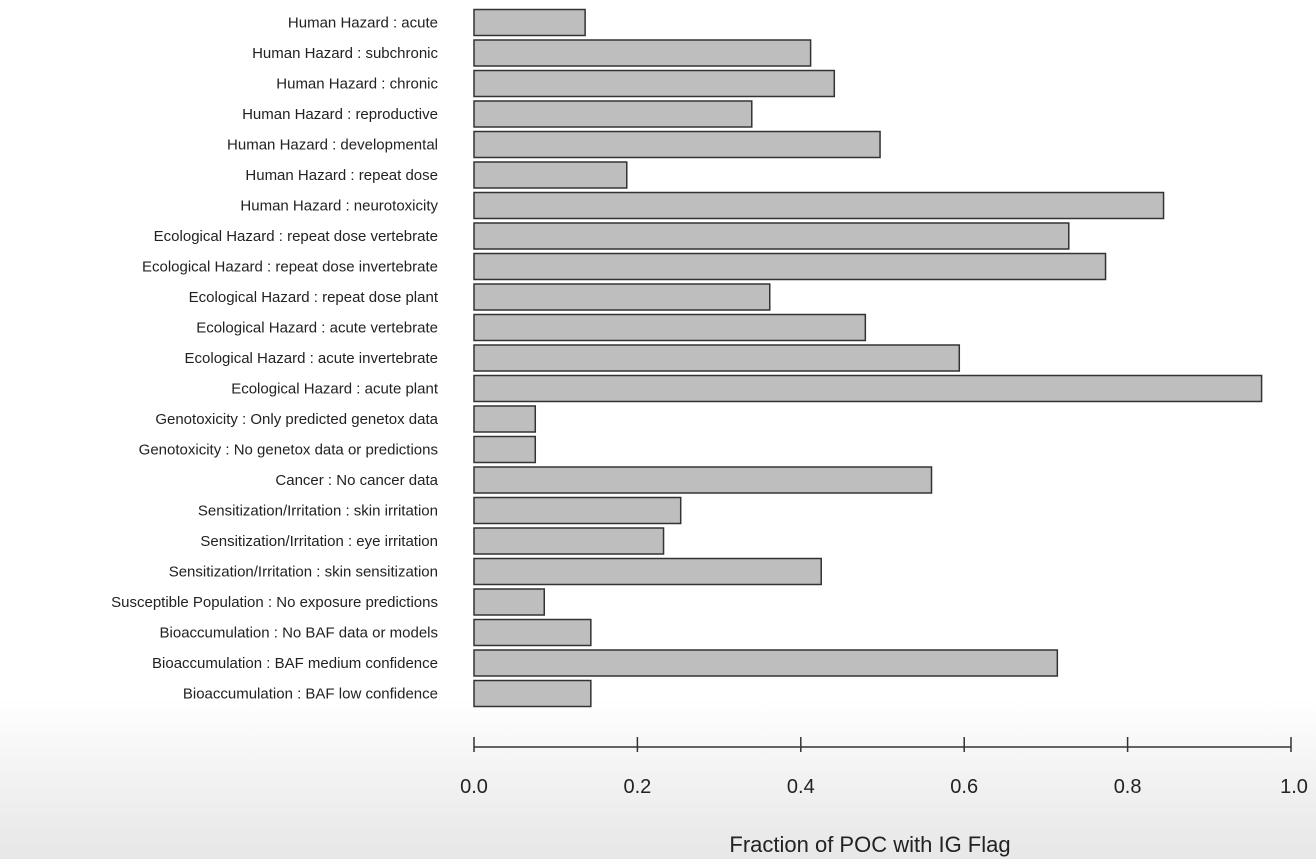 The width and height of the screenshot is (1316, 859). What do you see at coordinates (884, 767) in the screenshot?
I see `x-axis: 0.0 0.2 0.4 0.6 0.8 1.0` at bounding box center [884, 767].